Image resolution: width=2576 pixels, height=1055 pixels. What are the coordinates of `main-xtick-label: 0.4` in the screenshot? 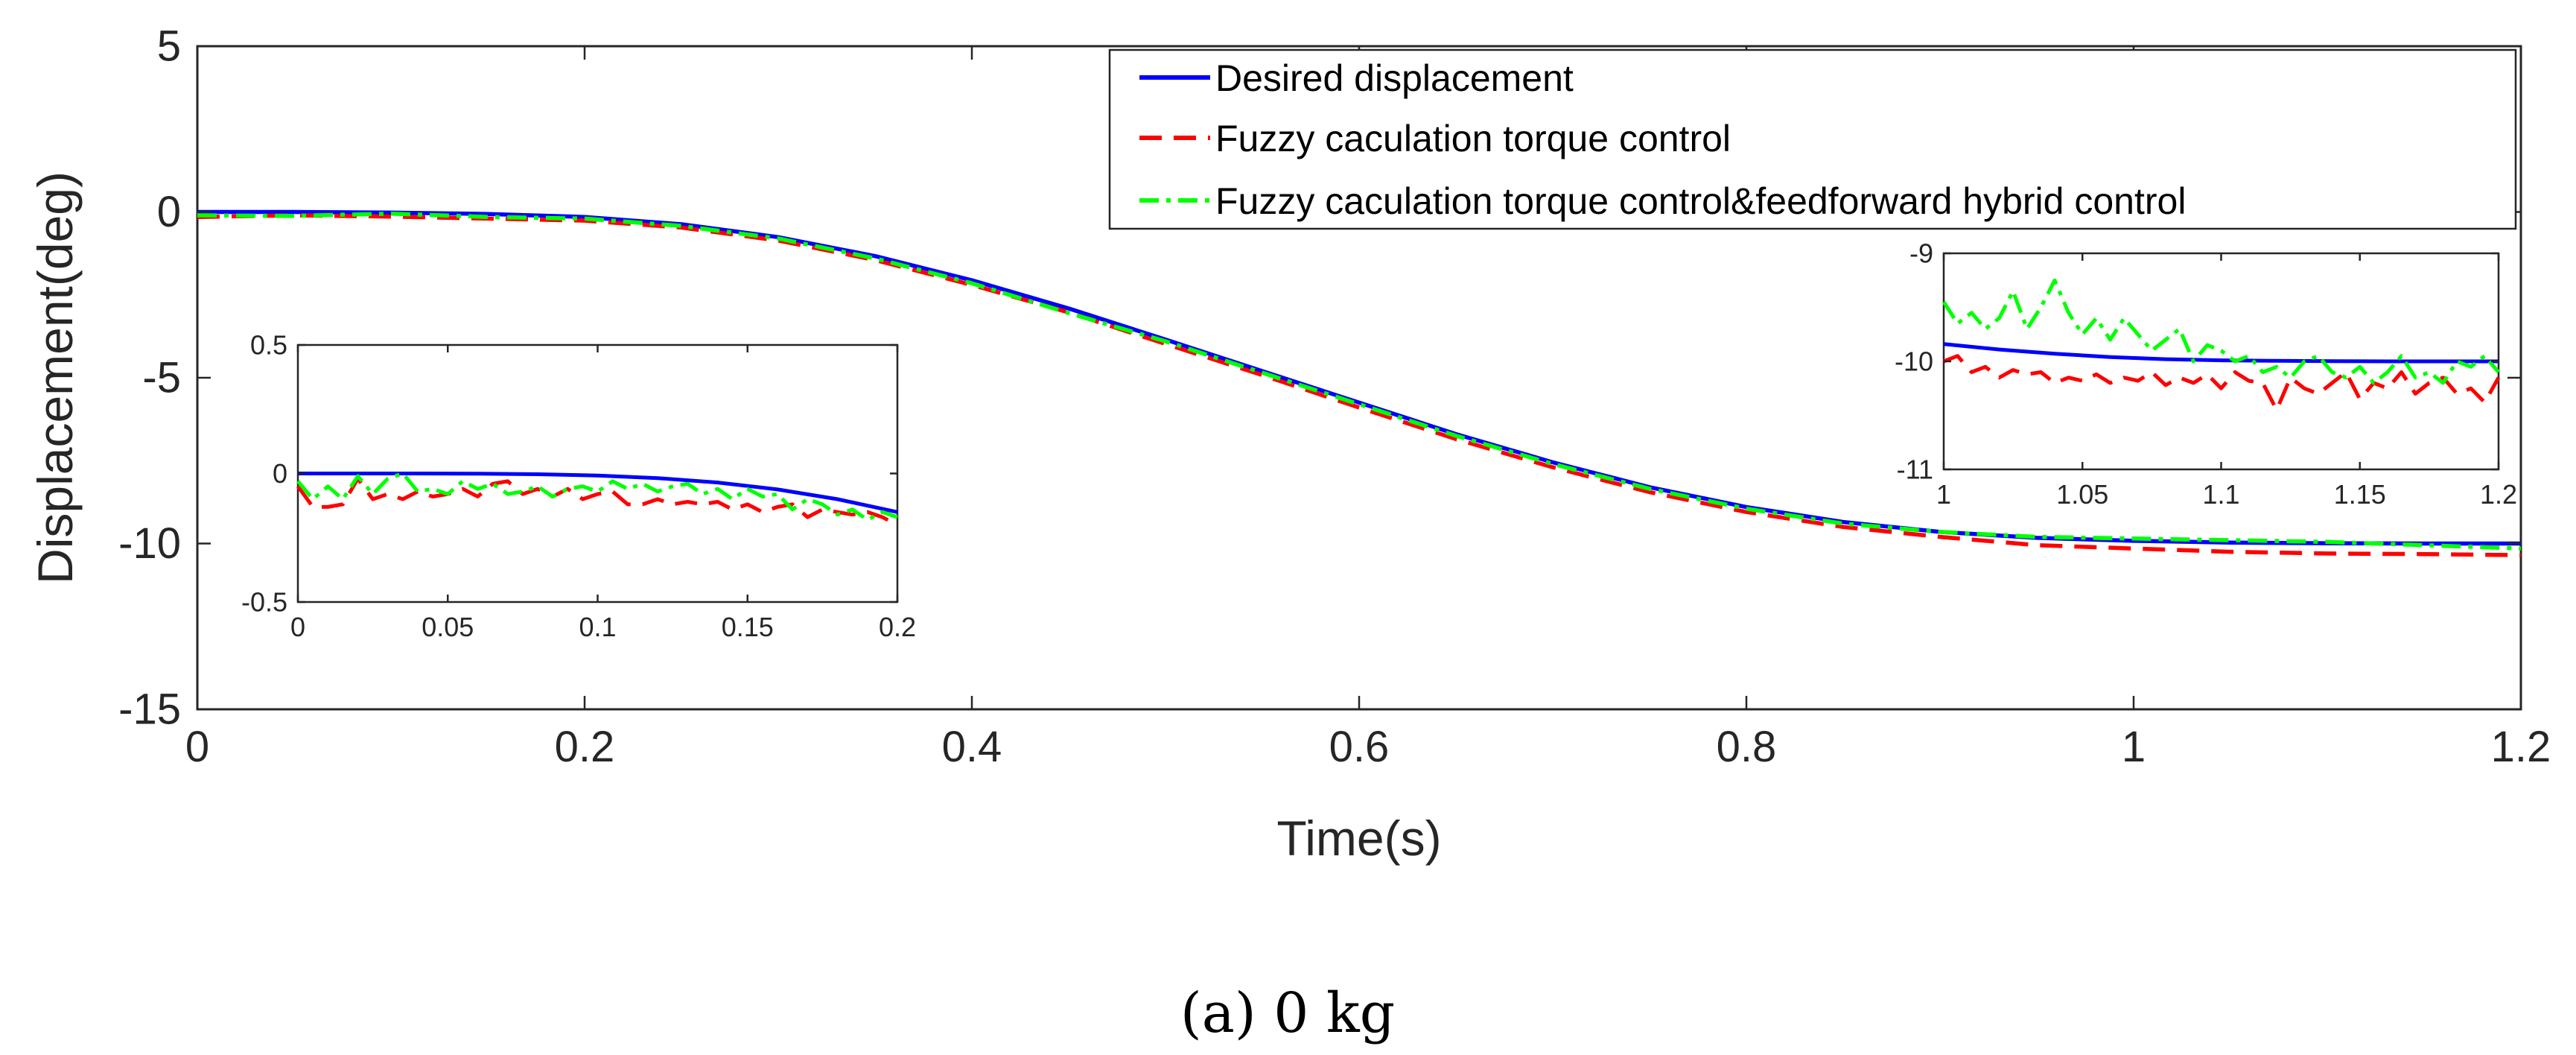 It's located at (972, 747).